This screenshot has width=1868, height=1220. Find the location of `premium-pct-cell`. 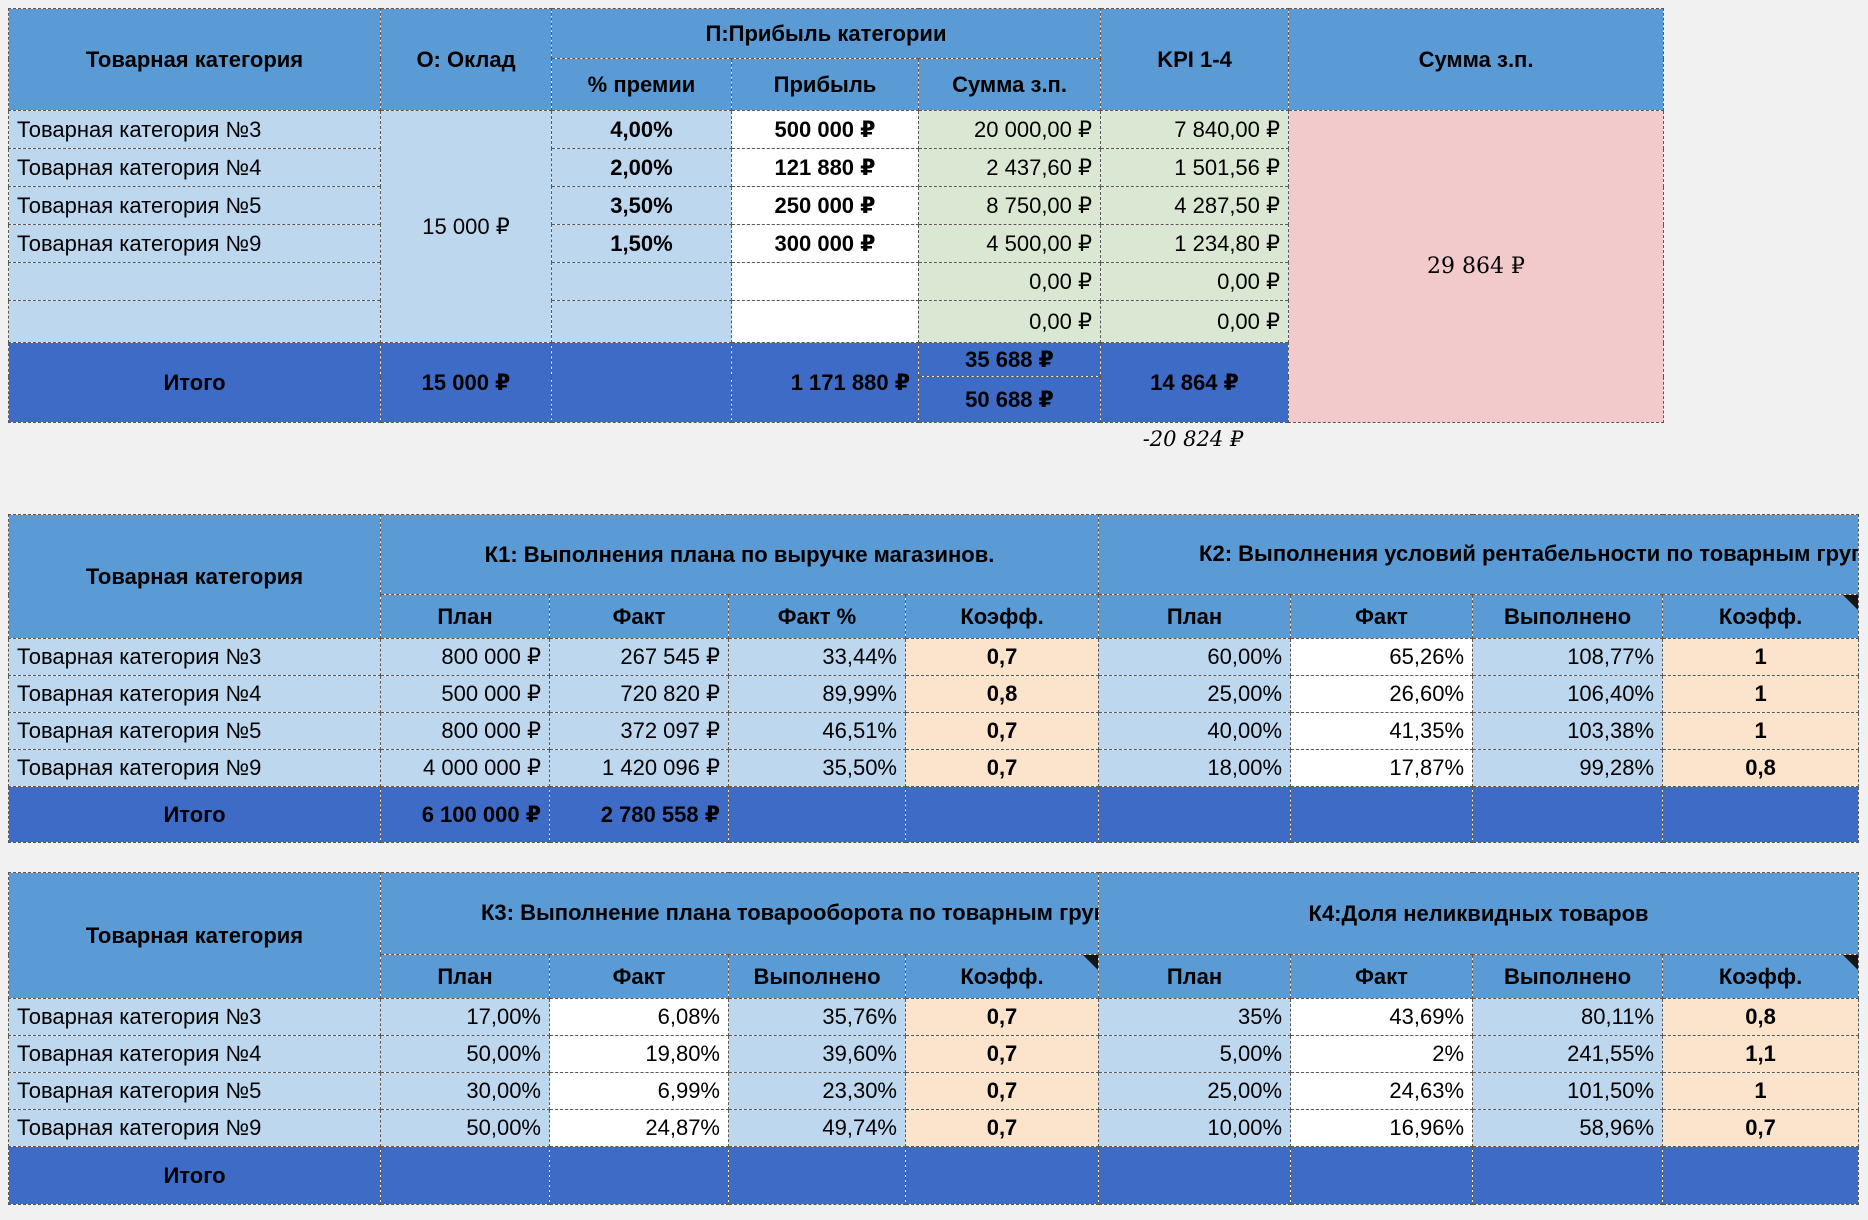

premium-pct-cell is located at coordinates (641, 281).